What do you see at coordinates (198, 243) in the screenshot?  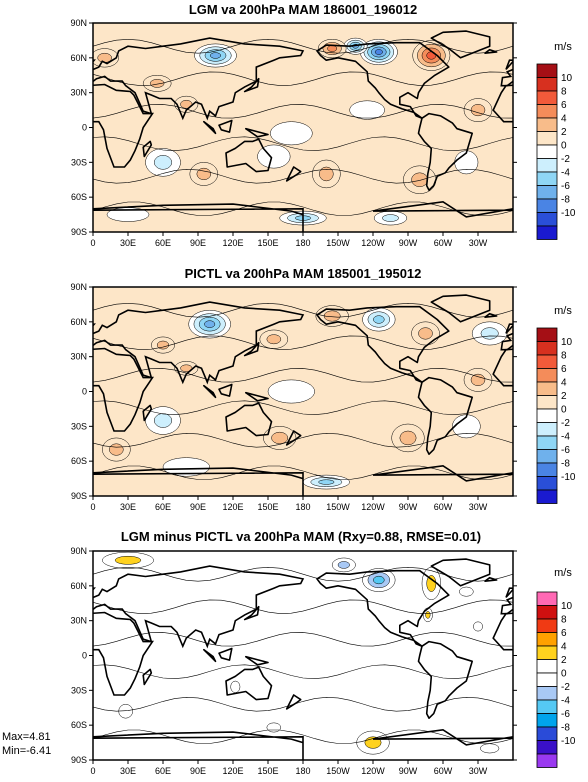 I see `x-tick-label: 90E` at bounding box center [198, 243].